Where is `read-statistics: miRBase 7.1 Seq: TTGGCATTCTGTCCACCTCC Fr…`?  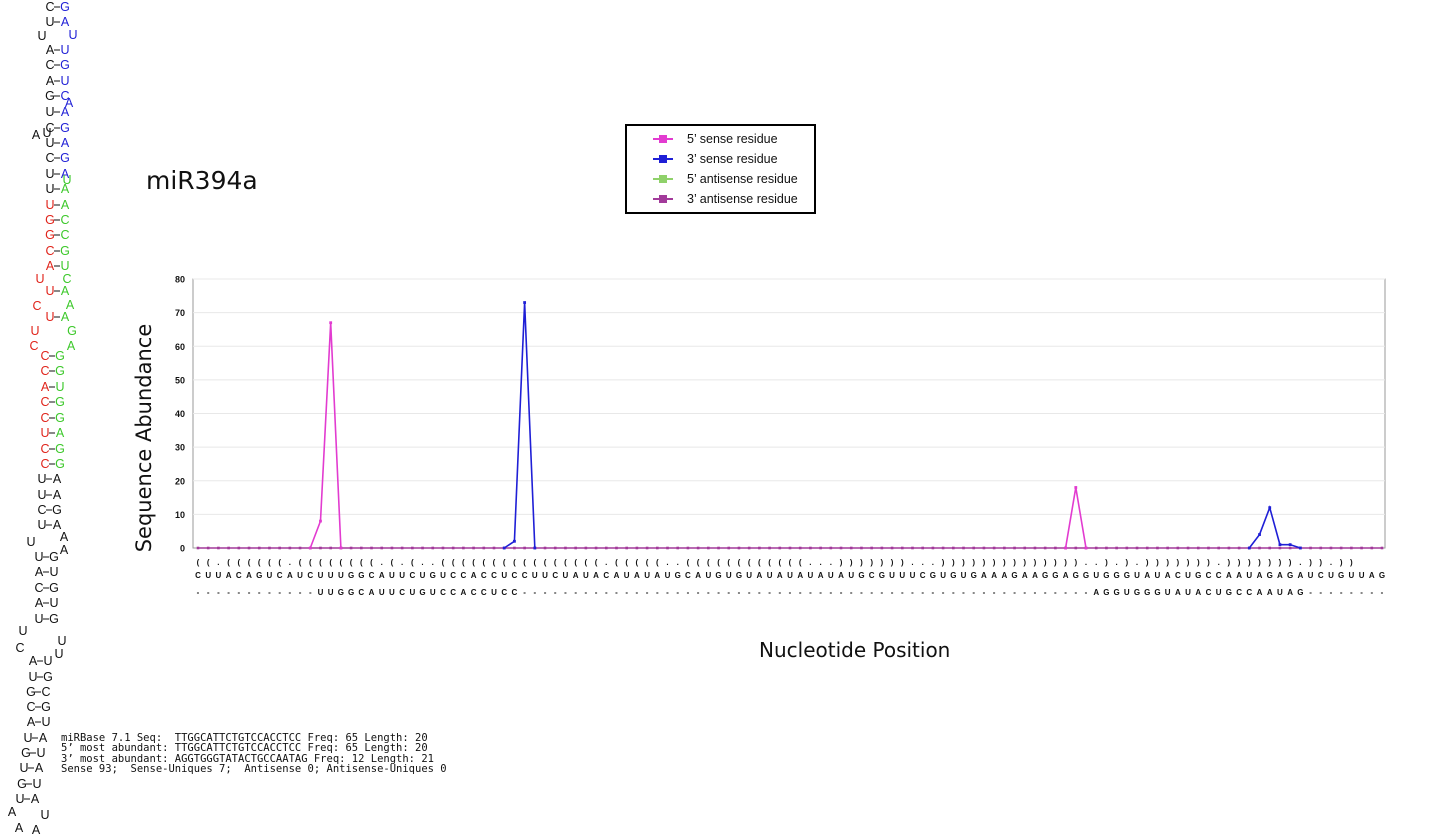
read-statistics: miRBase 7.1 Seq: TTGGCATTCTGTCCACCTCC Fr… is located at coordinates (254, 754).